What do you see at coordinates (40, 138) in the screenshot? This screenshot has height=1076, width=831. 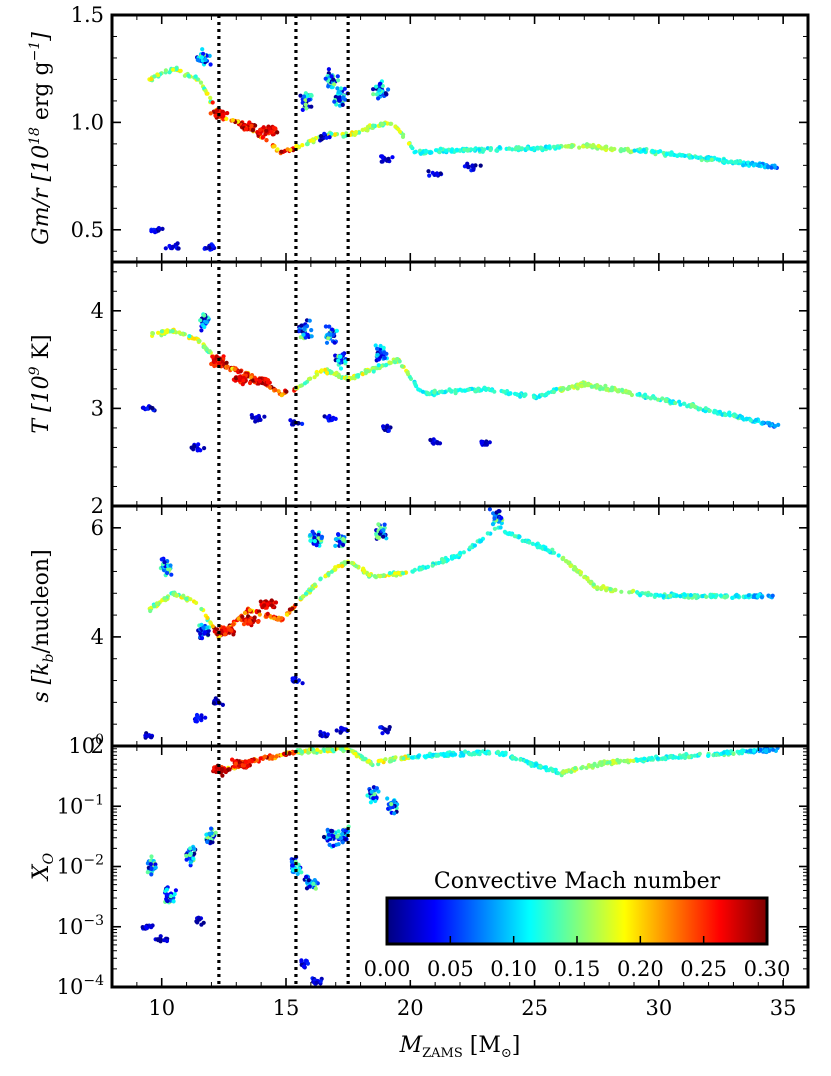 I see `panel-gm_r-ylabel: Gm/r [1018 erg g−1]` at bounding box center [40, 138].